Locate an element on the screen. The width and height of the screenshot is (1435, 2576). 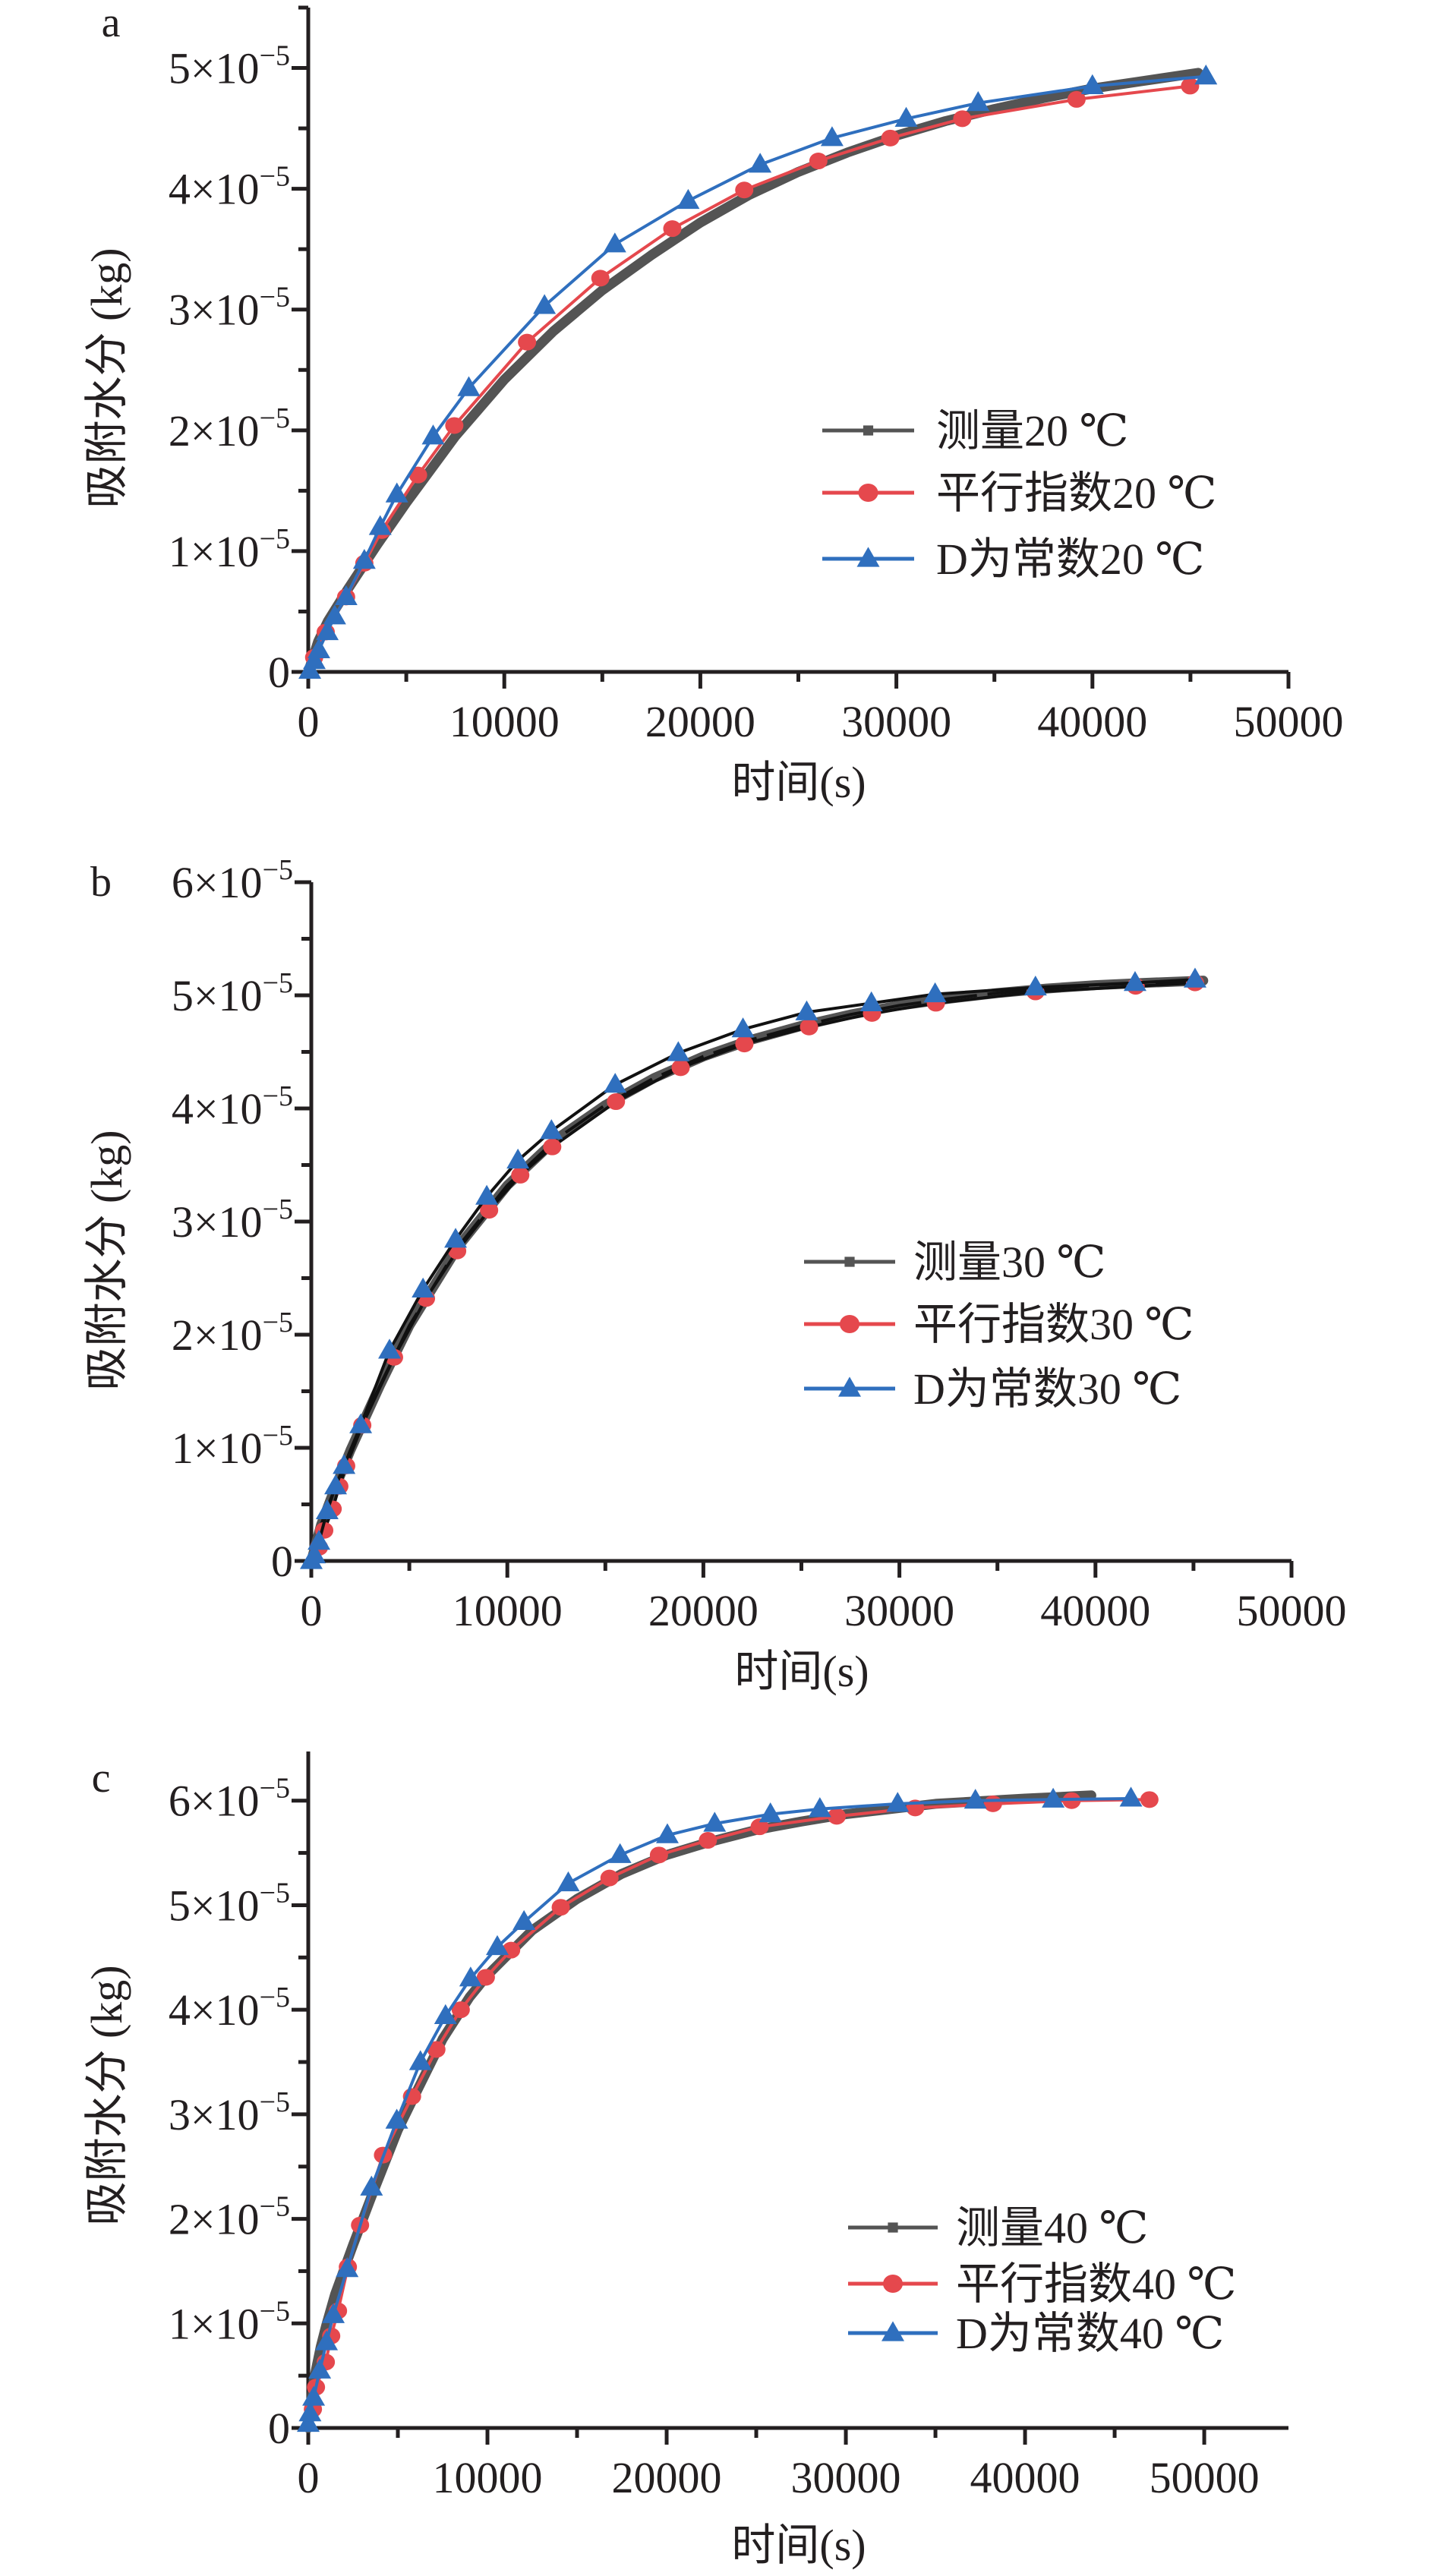
y-tick-mantissa: 1×10 is located at coordinates (218, 1448).